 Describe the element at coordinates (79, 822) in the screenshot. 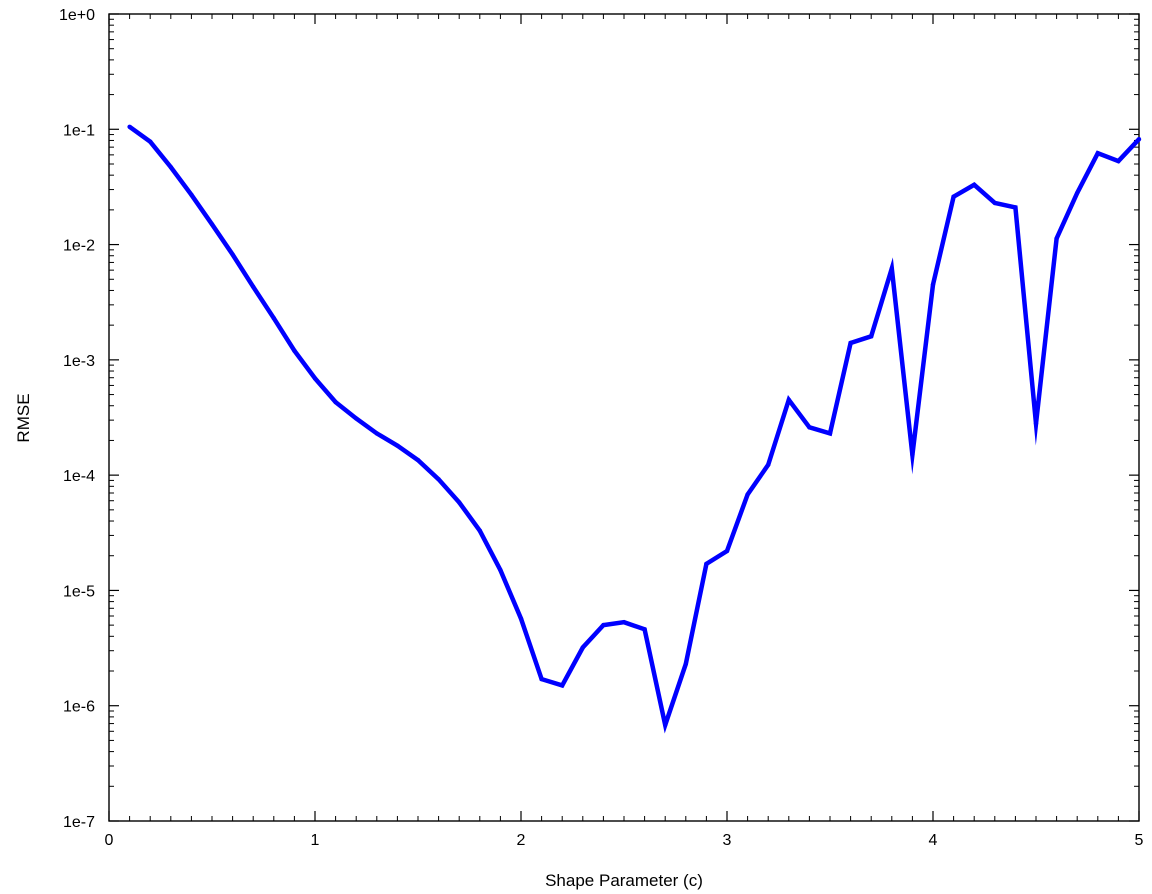

I see `y-tick-label: 1e-7` at that location.